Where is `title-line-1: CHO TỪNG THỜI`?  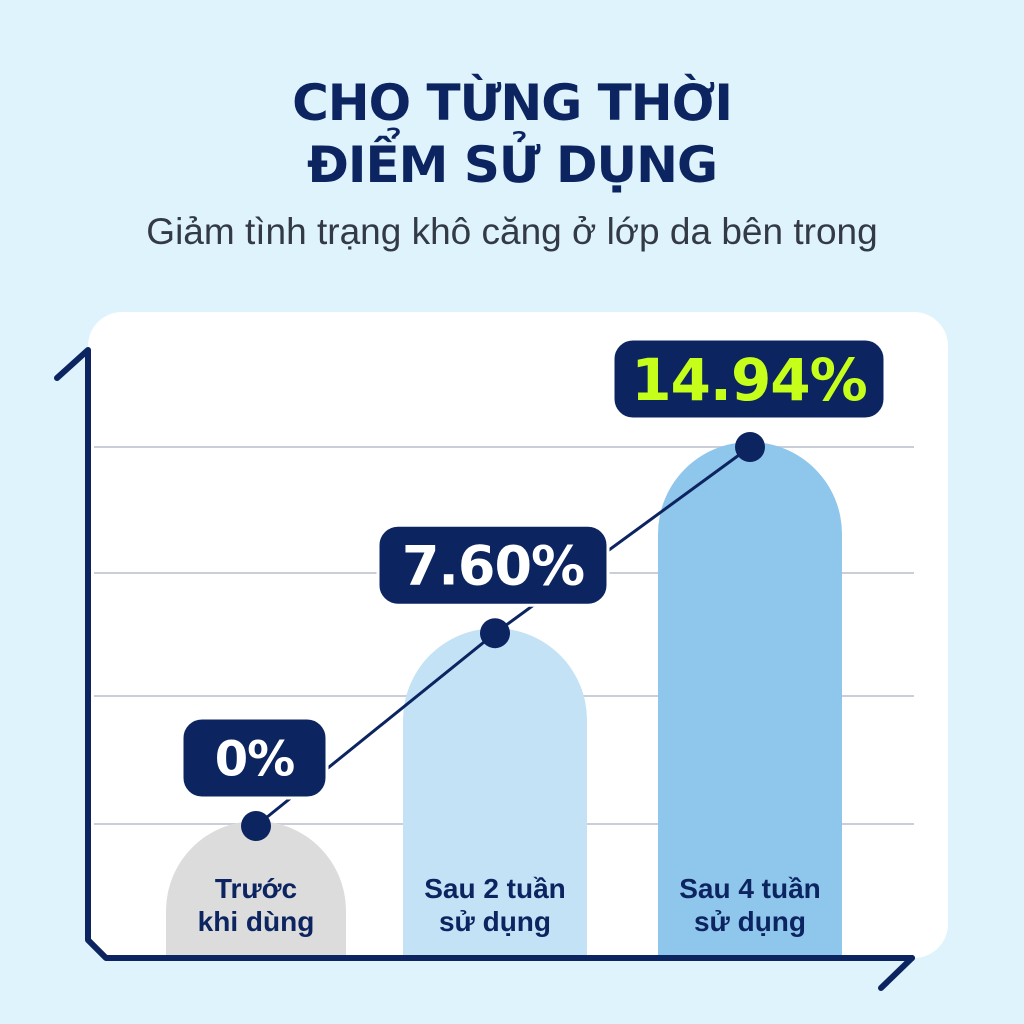 title-line-1: CHO TỪNG THỜI is located at coordinates (512, 103).